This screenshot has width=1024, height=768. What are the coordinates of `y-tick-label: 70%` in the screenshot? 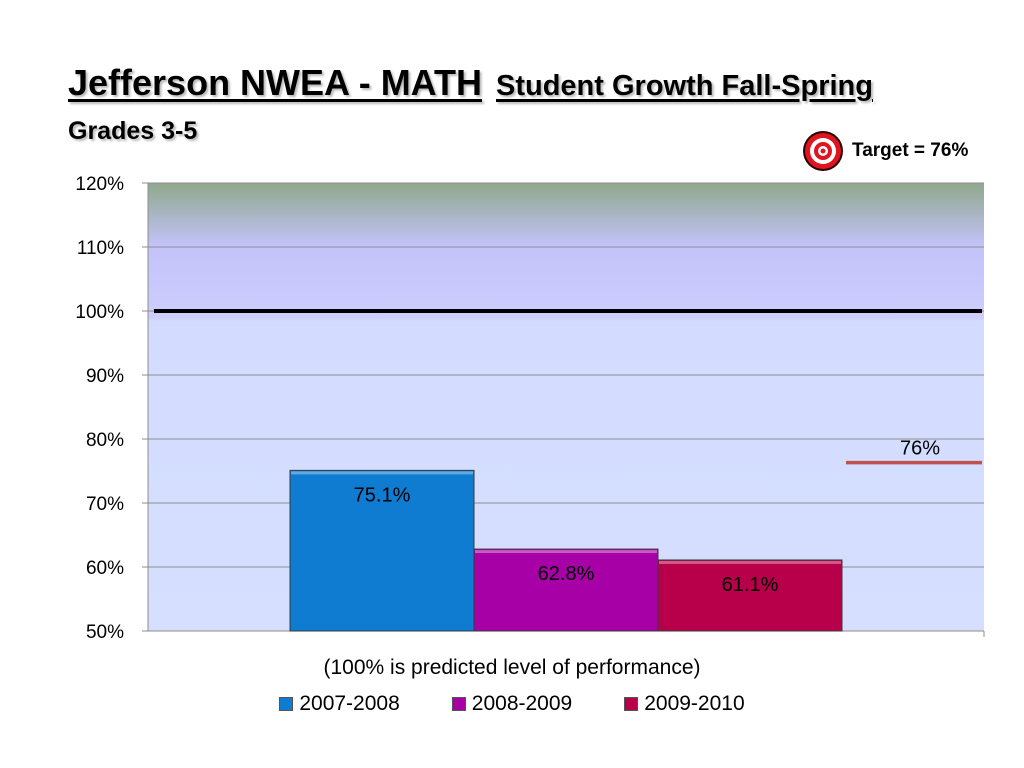 It's located at (105, 504).